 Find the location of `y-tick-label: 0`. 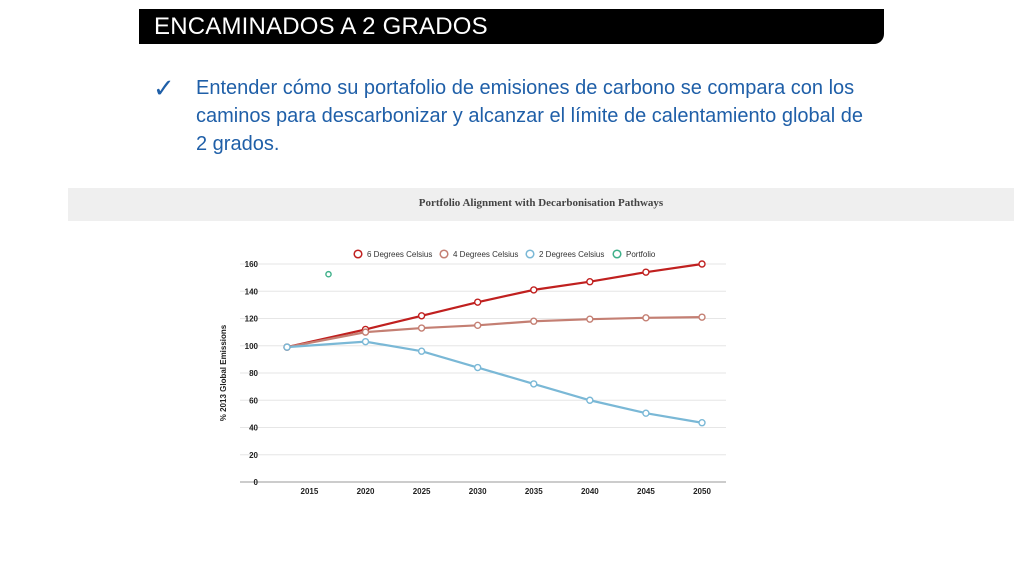

y-tick-label: 0 is located at coordinates (256, 482).